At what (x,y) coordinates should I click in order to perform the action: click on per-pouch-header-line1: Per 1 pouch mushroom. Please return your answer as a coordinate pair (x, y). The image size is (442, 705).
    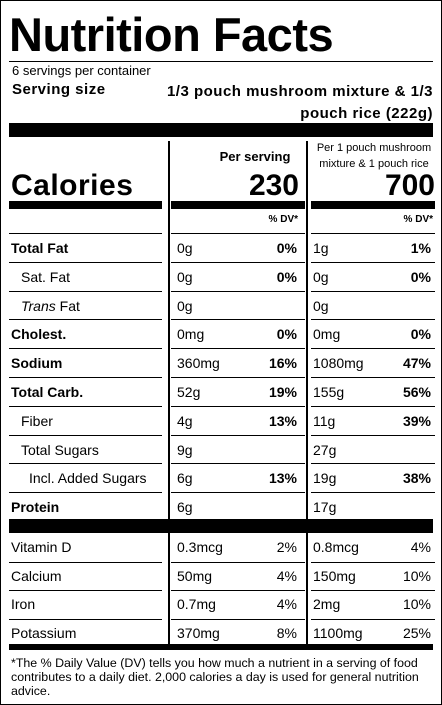
    Looking at the image, I should click on (374, 148).